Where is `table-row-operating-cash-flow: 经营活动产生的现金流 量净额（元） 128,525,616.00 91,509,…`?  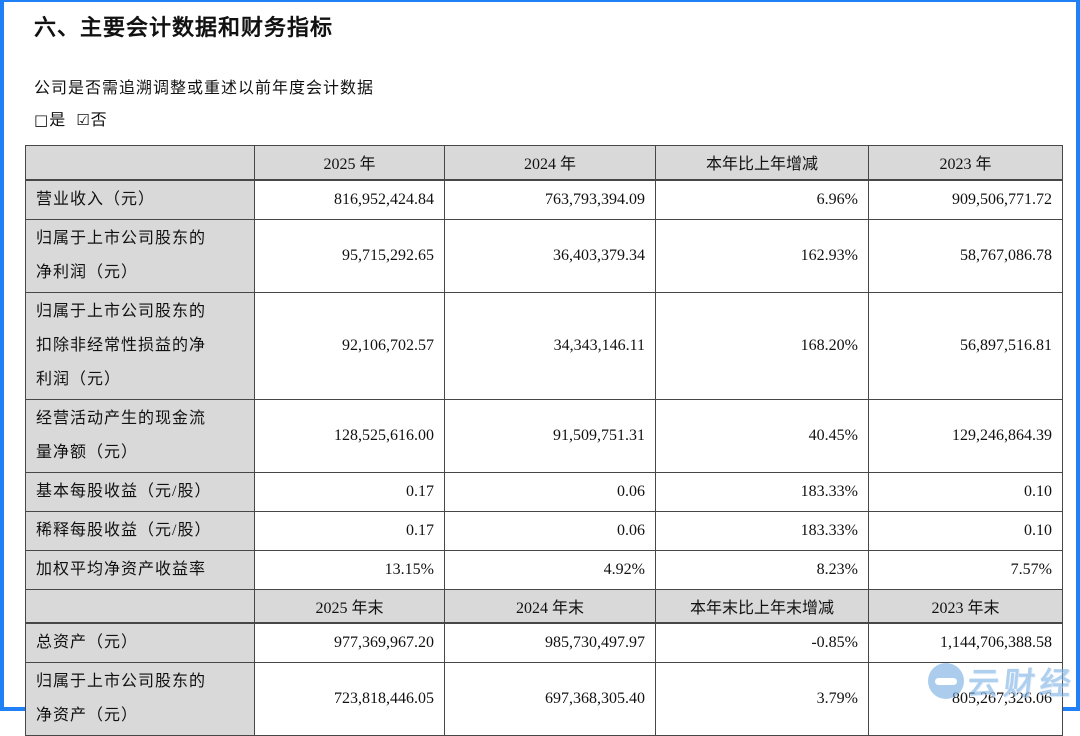
table-row-operating-cash-flow: 经营活动产生的现金流 量净额（元） 128,525,616.00 91,509,… is located at coordinates (544, 435).